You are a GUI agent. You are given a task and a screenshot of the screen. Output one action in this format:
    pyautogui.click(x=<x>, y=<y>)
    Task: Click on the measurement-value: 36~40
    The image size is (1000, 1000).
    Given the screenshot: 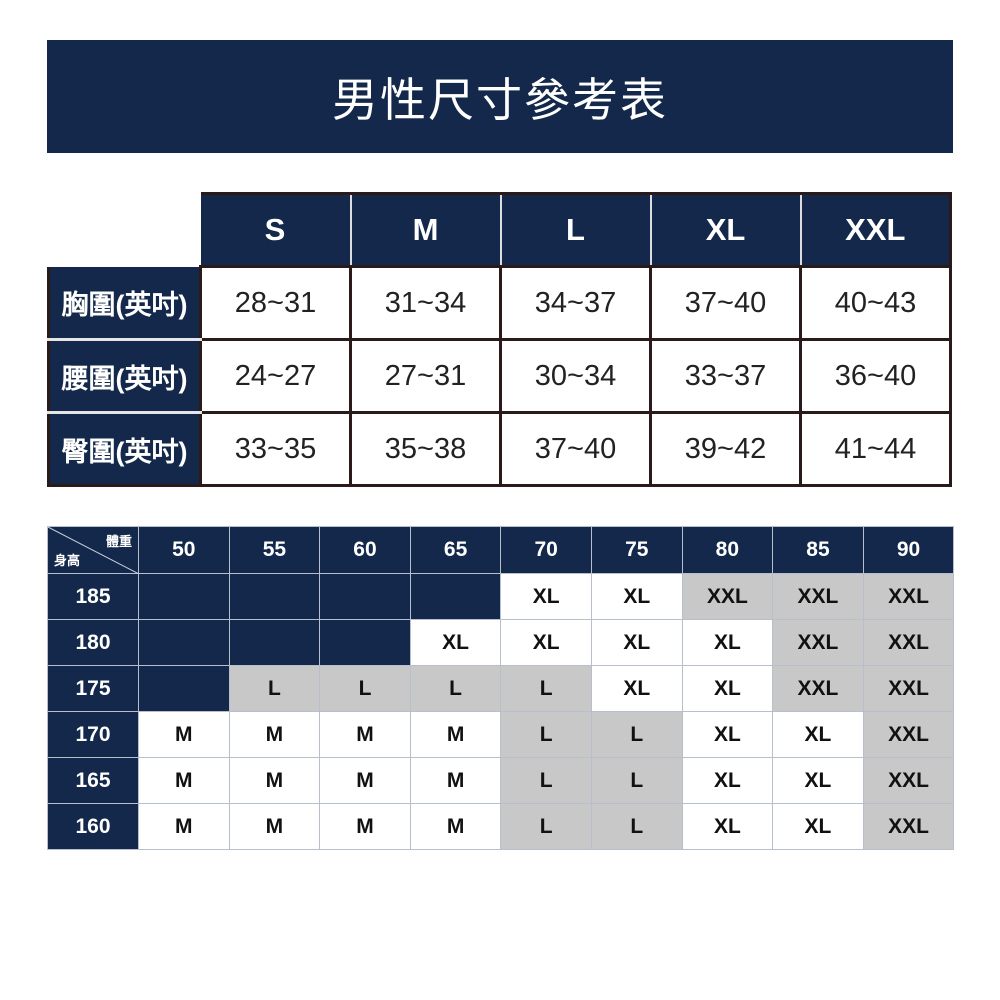 What is the action you would take?
    pyautogui.click(x=875, y=376)
    